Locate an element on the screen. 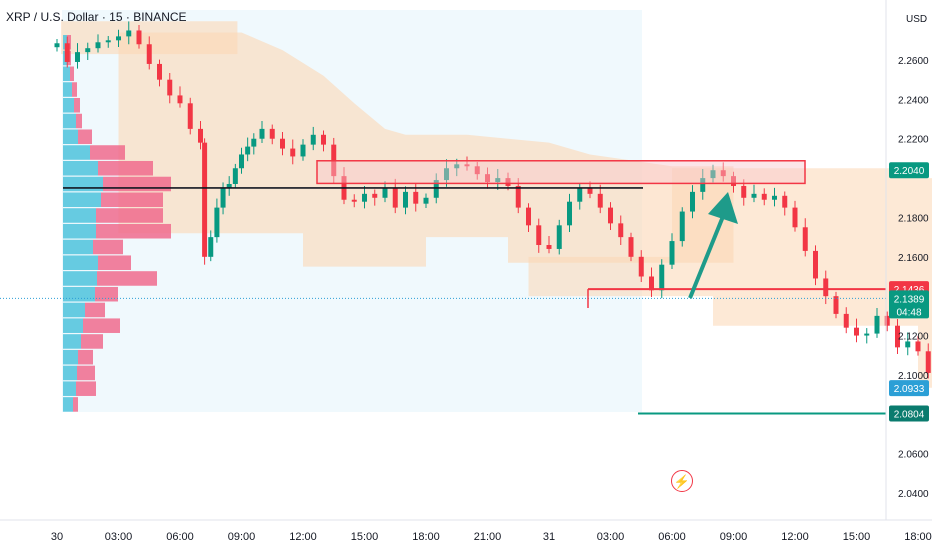 This screenshot has height=550, width=932. range-low-badge: 2.0933 is located at coordinates (909, 389).